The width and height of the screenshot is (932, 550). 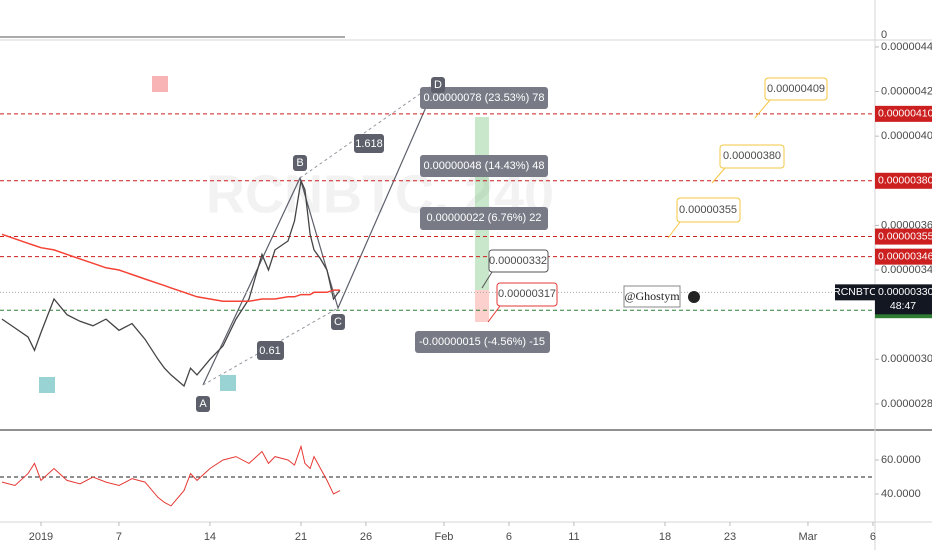 I want to click on price-note-text: 0.00000380, so click(x=752, y=156).